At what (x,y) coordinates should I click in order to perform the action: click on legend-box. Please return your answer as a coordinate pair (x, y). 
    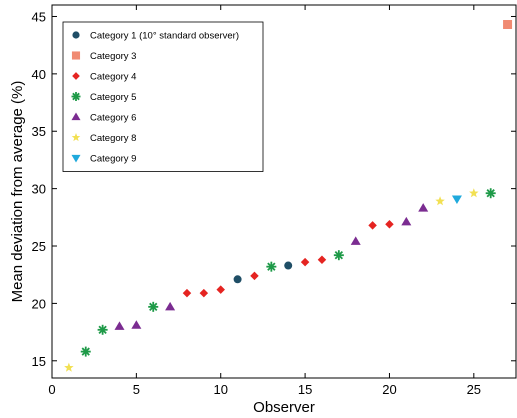
    Looking at the image, I should click on (163, 96).